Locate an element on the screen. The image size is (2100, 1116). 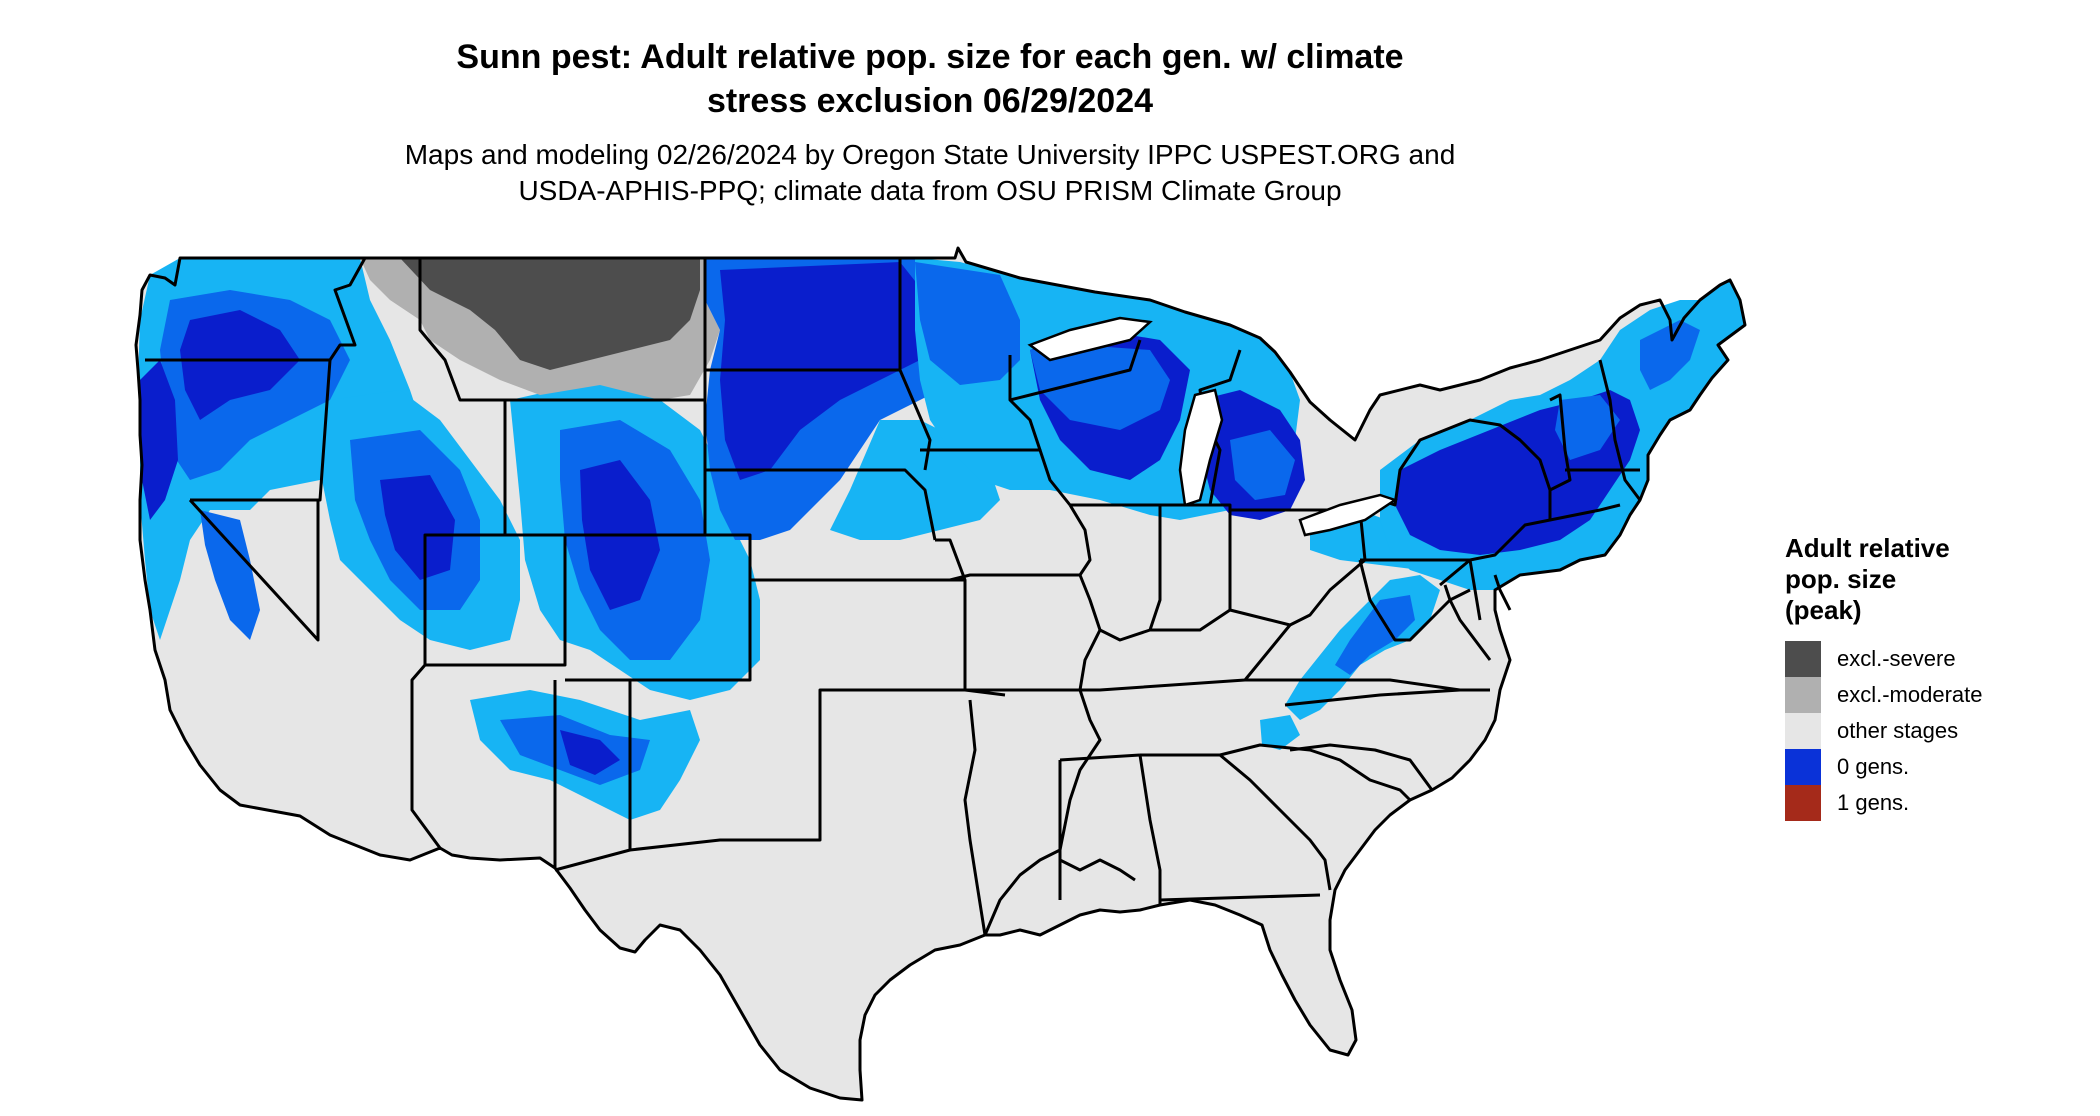
legend-title-line: (peak) is located at coordinates (1823, 610).